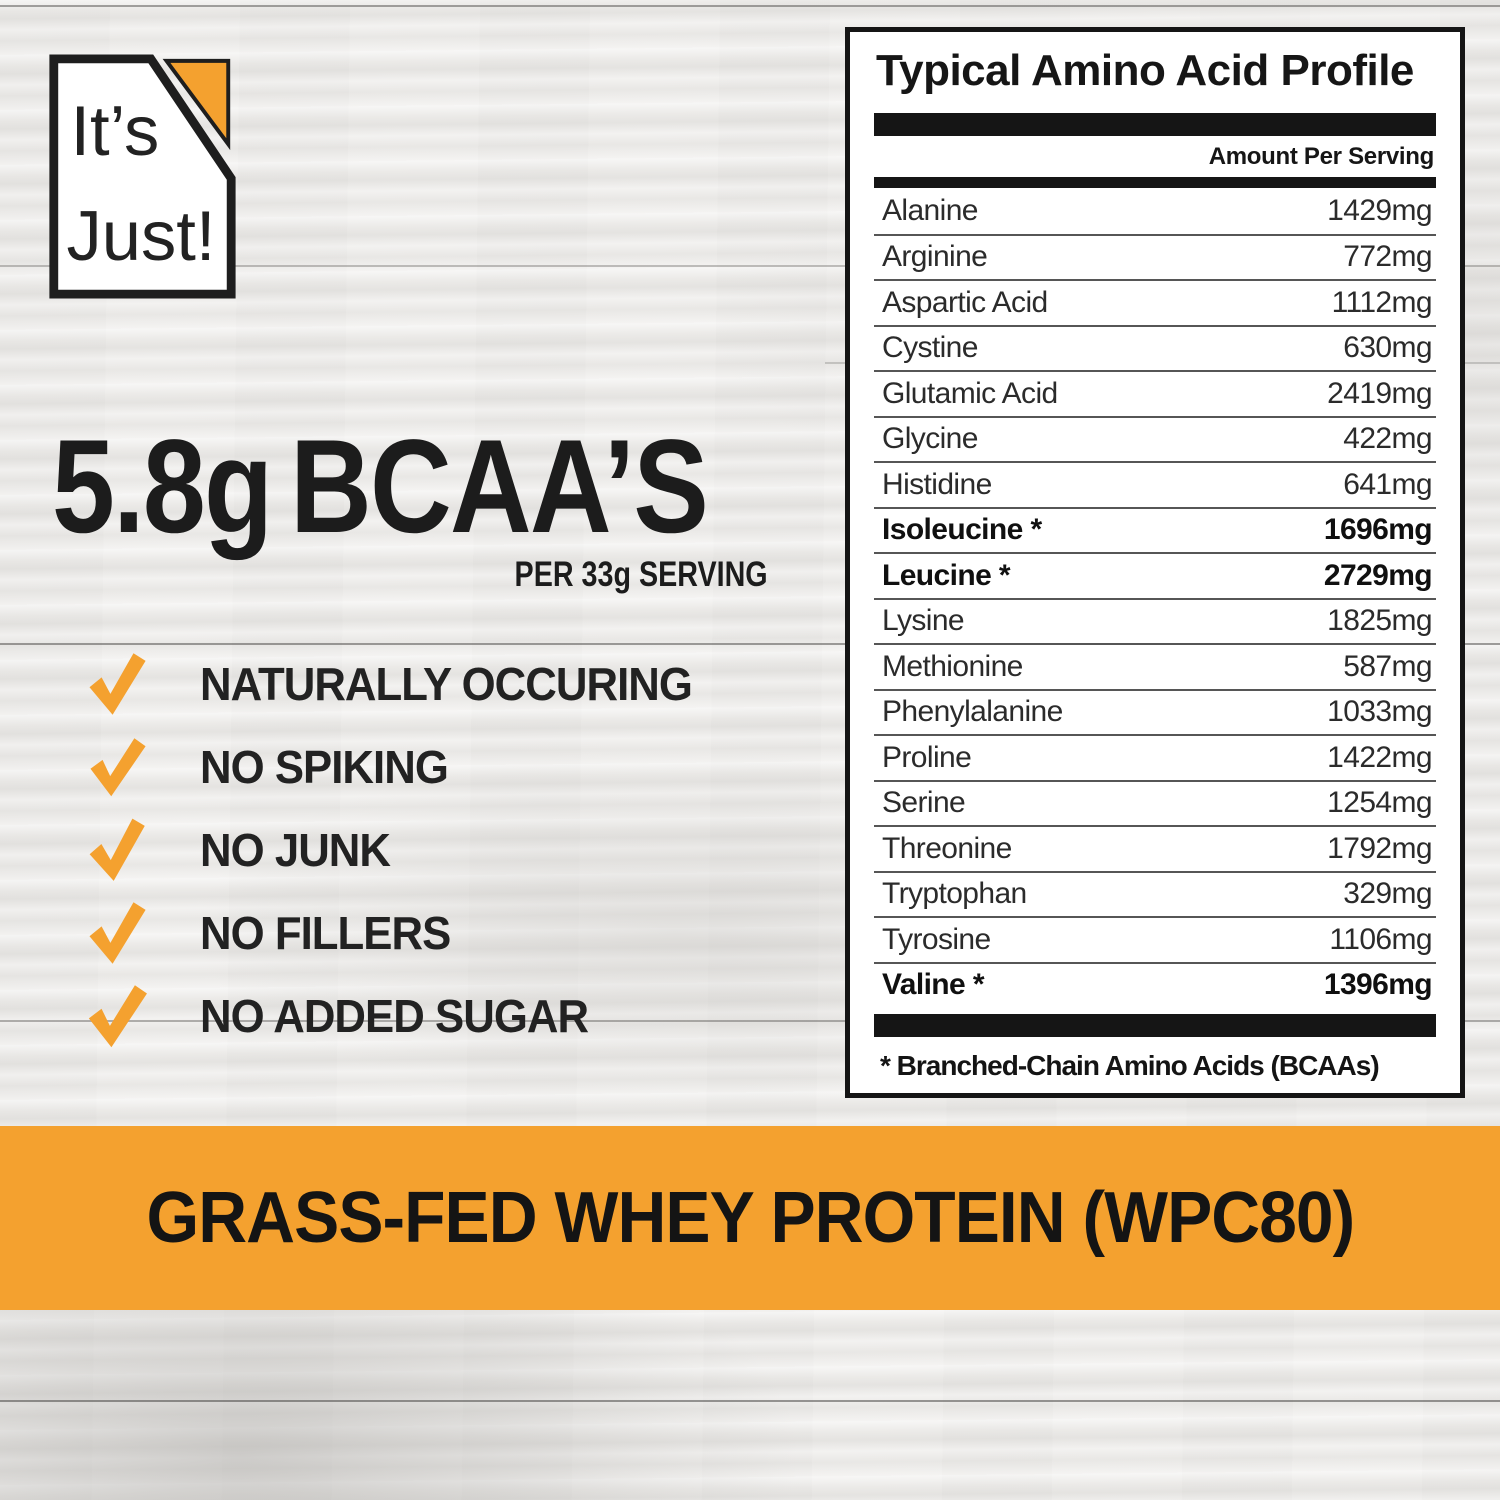 This screenshot has width=1500, height=1500. What do you see at coordinates (1379, 848) in the screenshot?
I see `amino-amount: 1792mg` at bounding box center [1379, 848].